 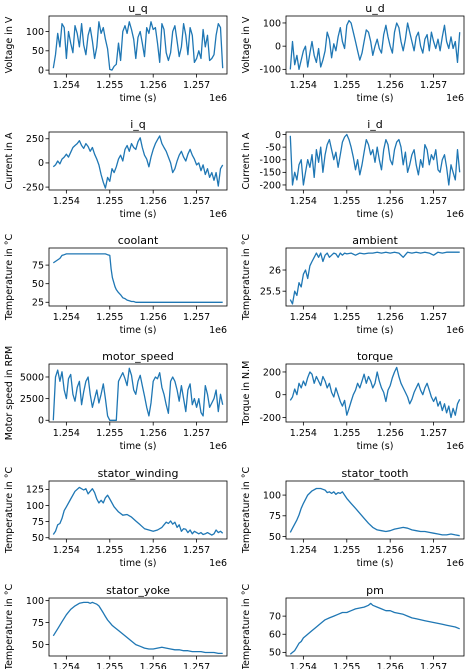 I want to click on y-tick-label: 25.5, so click(x=270, y=291).